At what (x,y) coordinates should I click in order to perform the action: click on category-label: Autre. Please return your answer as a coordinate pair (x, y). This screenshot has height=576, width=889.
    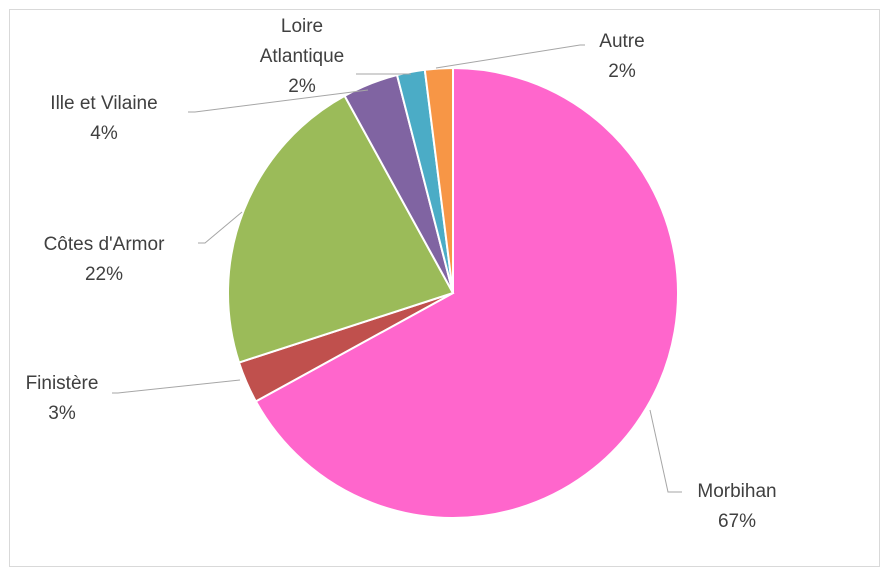
    Looking at the image, I should click on (622, 41).